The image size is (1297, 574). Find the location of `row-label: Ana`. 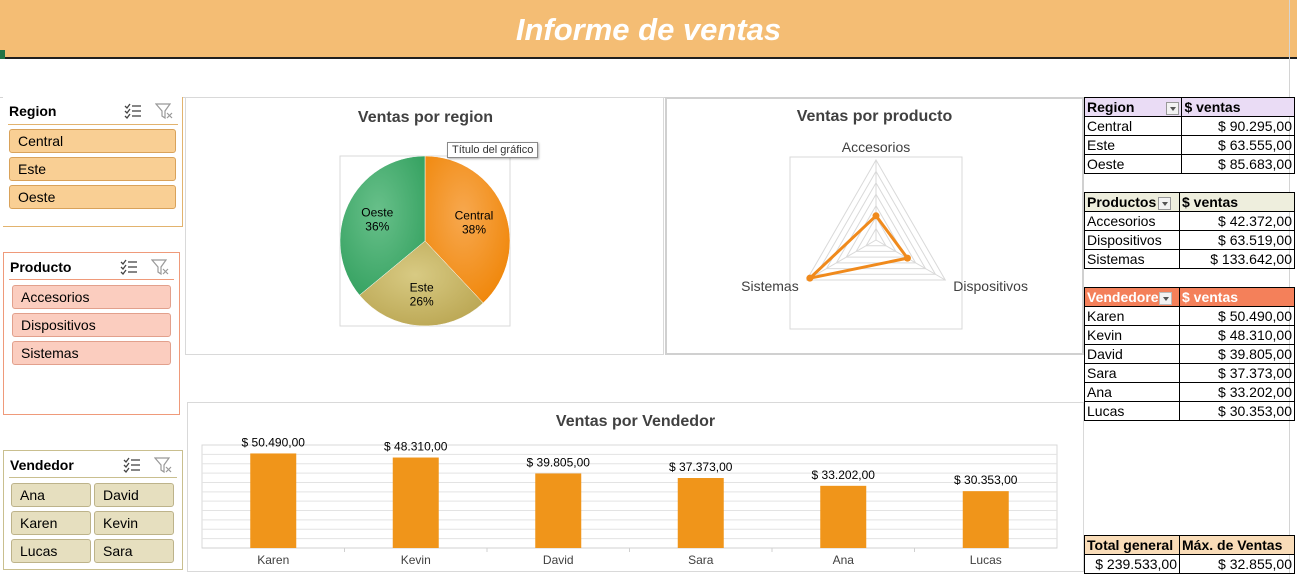

row-label: Ana is located at coordinates (1132, 392).